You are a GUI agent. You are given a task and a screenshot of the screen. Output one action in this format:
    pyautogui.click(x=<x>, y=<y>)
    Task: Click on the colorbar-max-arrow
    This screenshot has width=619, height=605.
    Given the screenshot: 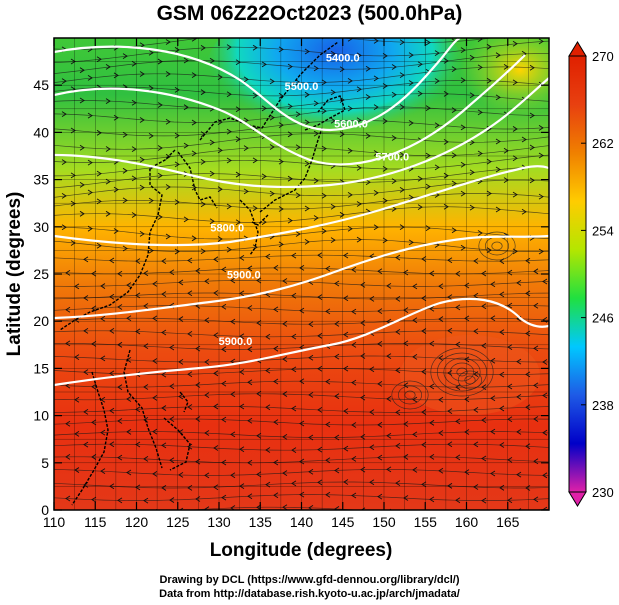 What is the action you would take?
    pyautogui.click(x=577, y=49)
    